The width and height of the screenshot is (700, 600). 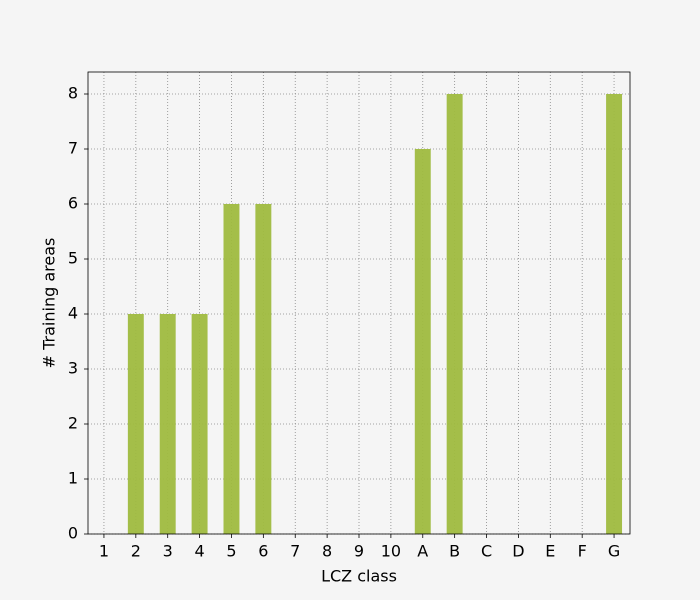 I want to click on y-tick-label: 5, so click(x=73, y=258).